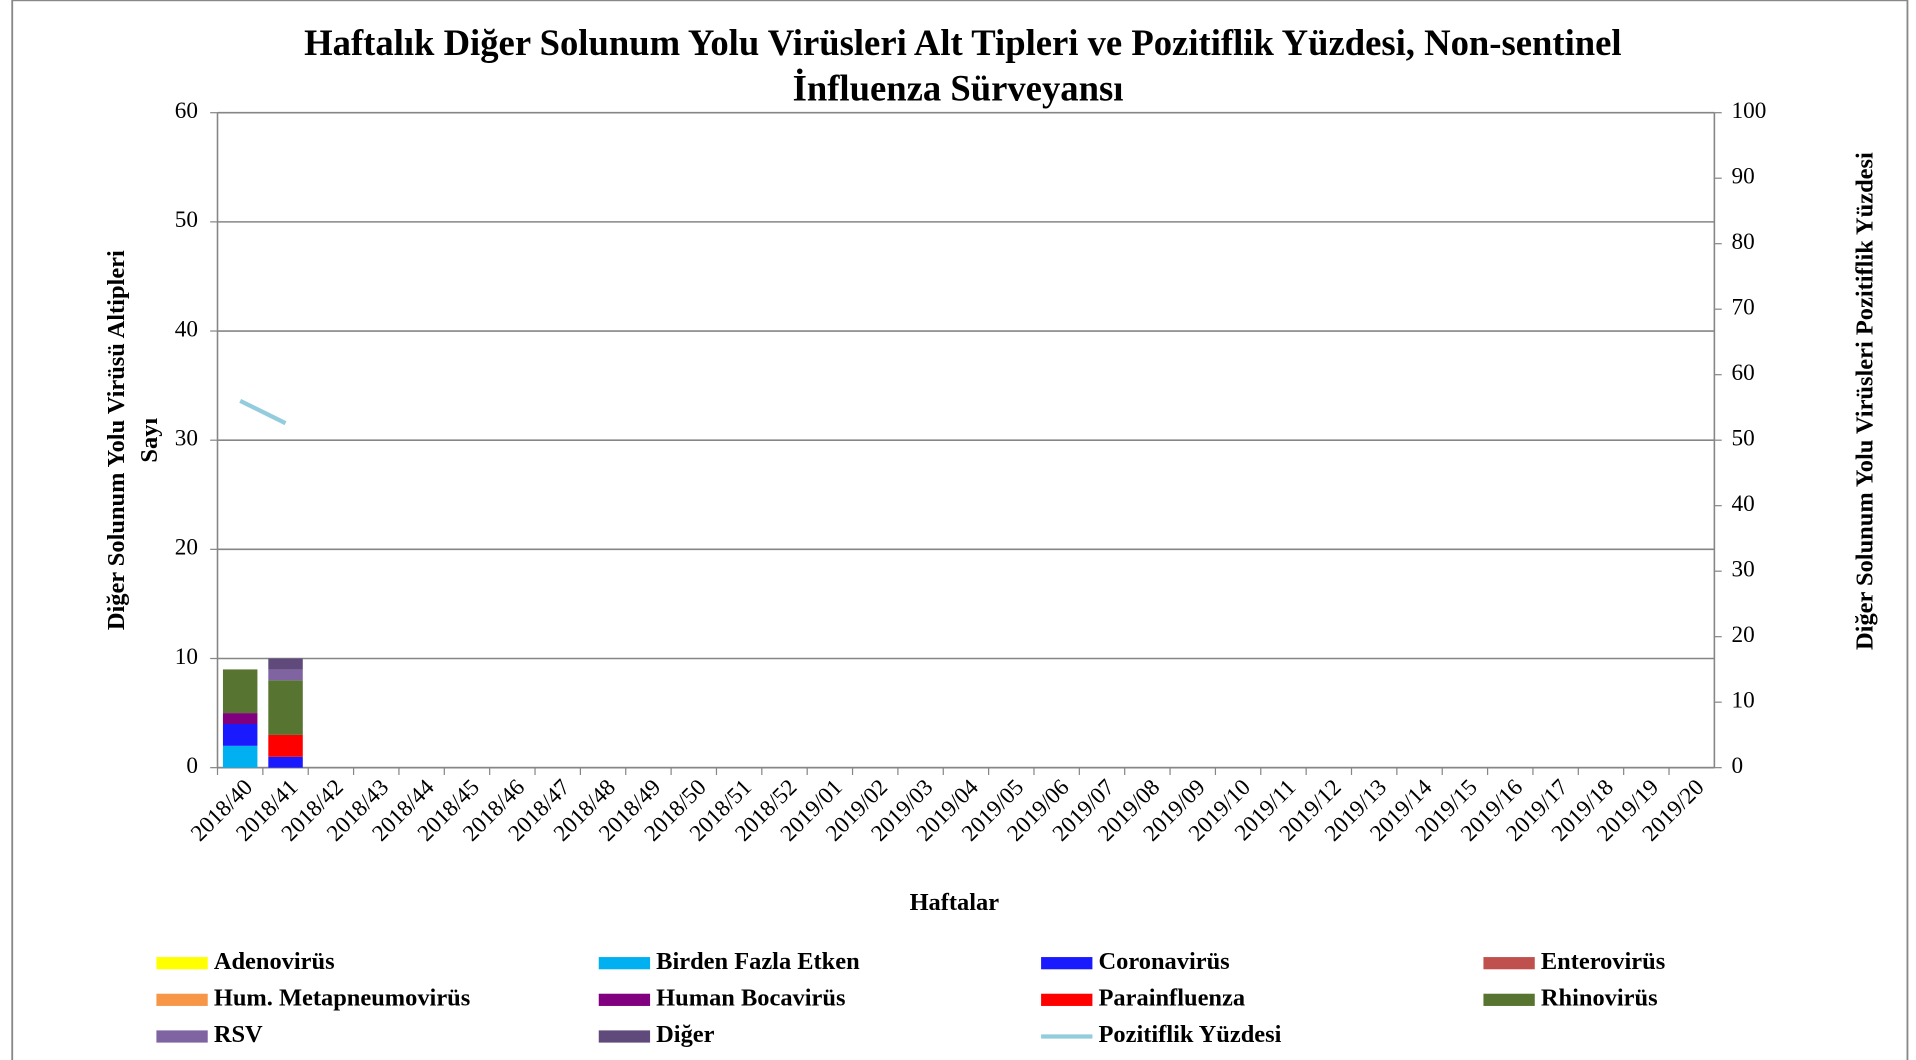 The image size is (1916, 1060). I want to click on y2-tick-label: 60, so click(1742, 373).